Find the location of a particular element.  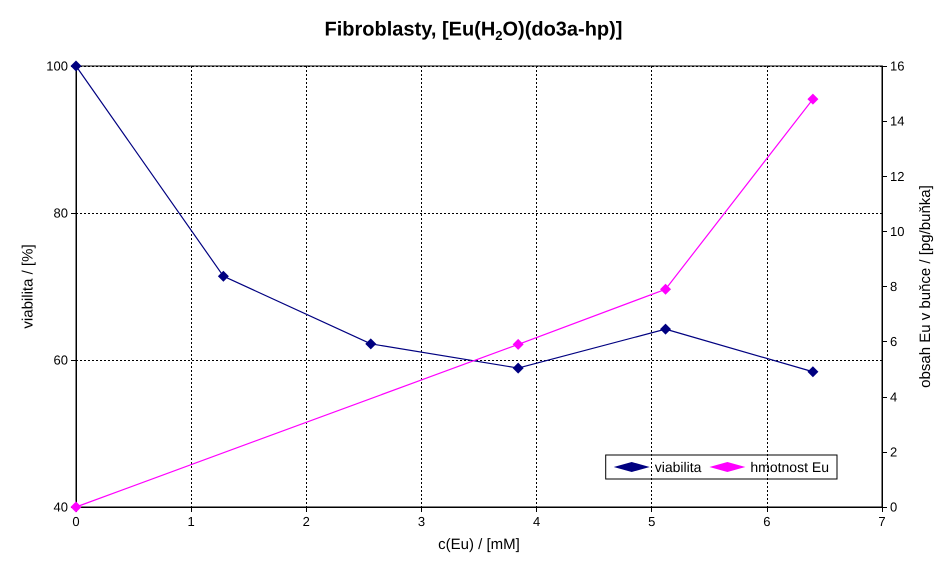

x-tick-label: 1 is located at coordinates (191, 521).